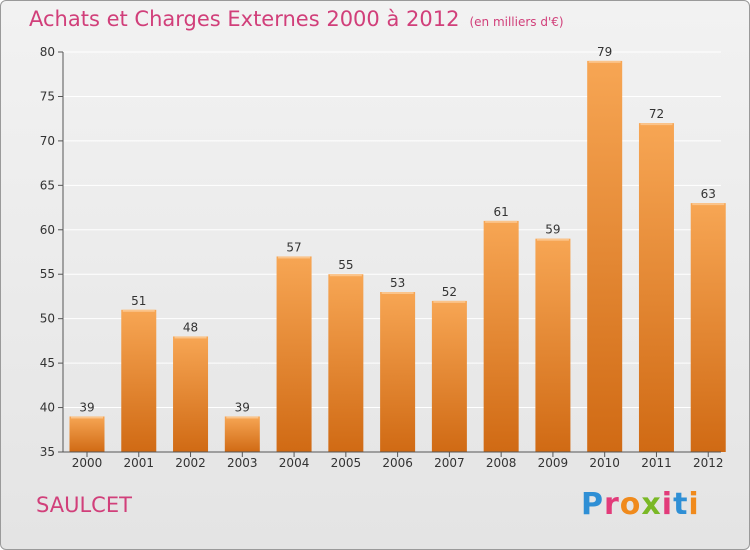 This screenshot has width=750, height=550. What do you see at coordinates (604, 52) in the screenshot?
I see `data-label: 79` at bounding box center [604, 52].